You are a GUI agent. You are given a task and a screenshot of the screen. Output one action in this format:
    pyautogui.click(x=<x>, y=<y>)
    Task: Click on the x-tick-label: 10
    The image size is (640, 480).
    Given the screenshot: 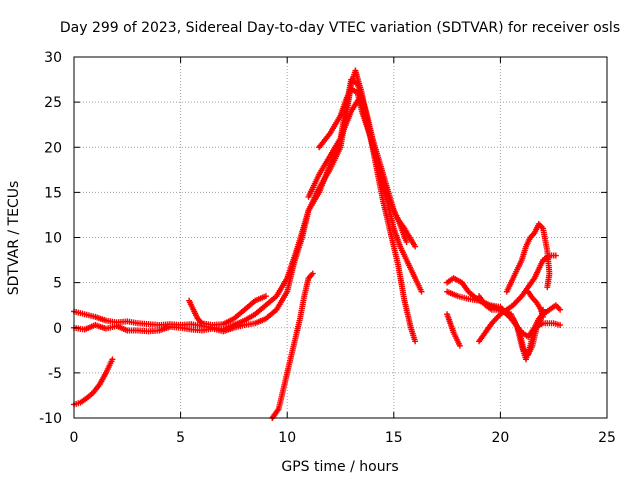 What is the action you would take?
    pyautogui.click(x=287, y=438)
    